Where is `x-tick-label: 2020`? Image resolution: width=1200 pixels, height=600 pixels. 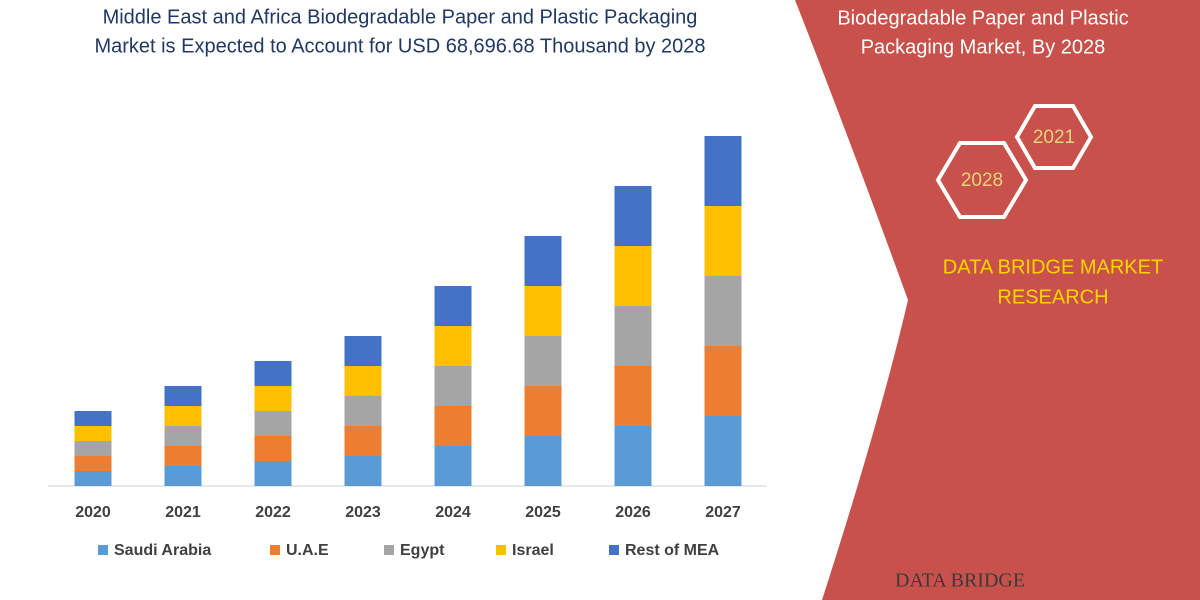 x-tick-label: 2020 is located at coordinates (93, 512).